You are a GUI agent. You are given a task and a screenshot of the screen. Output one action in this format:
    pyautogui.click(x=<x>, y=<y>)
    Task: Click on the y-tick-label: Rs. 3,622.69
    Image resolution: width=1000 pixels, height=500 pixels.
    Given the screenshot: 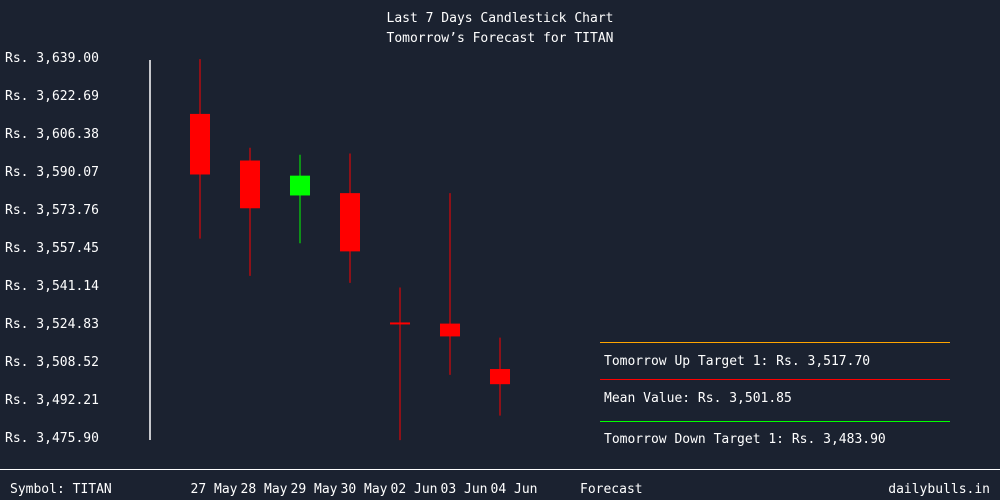 What is the action you would take?
    pyautogui.click(x=52, y=96)
    